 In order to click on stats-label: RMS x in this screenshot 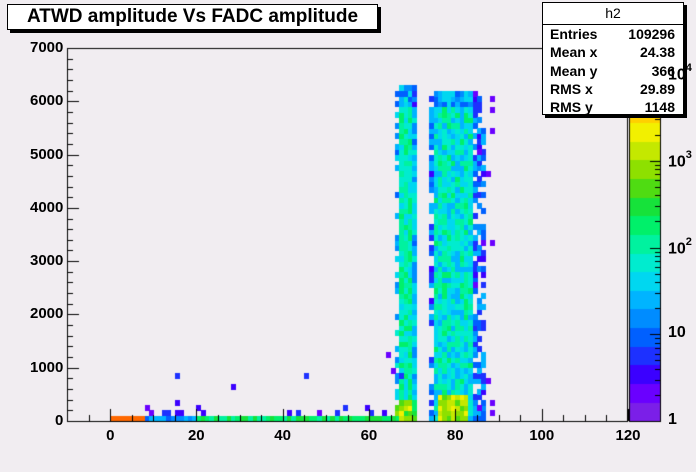, I will do `click(571, 88)`.